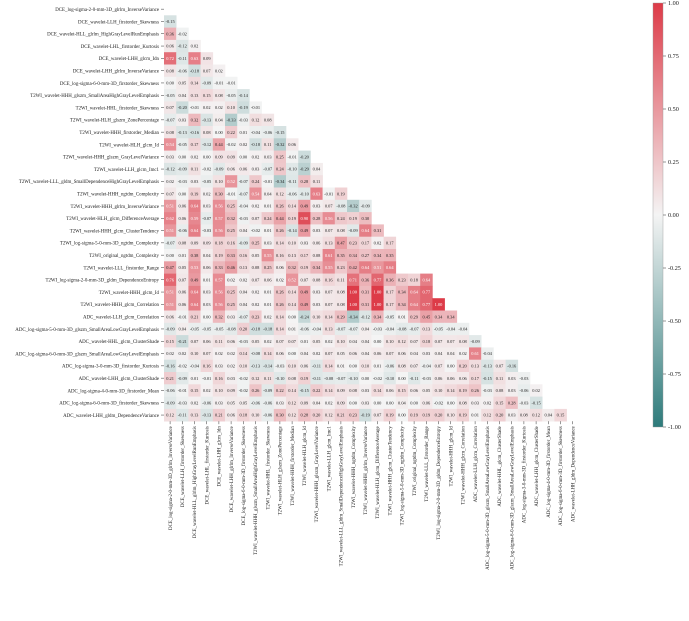 Image resolution: width=689 pixels, height=621 pixels. Describe the element at coordinates (256, 144) in the screenshot. I see `cell-value-label: -0.18` at that location.